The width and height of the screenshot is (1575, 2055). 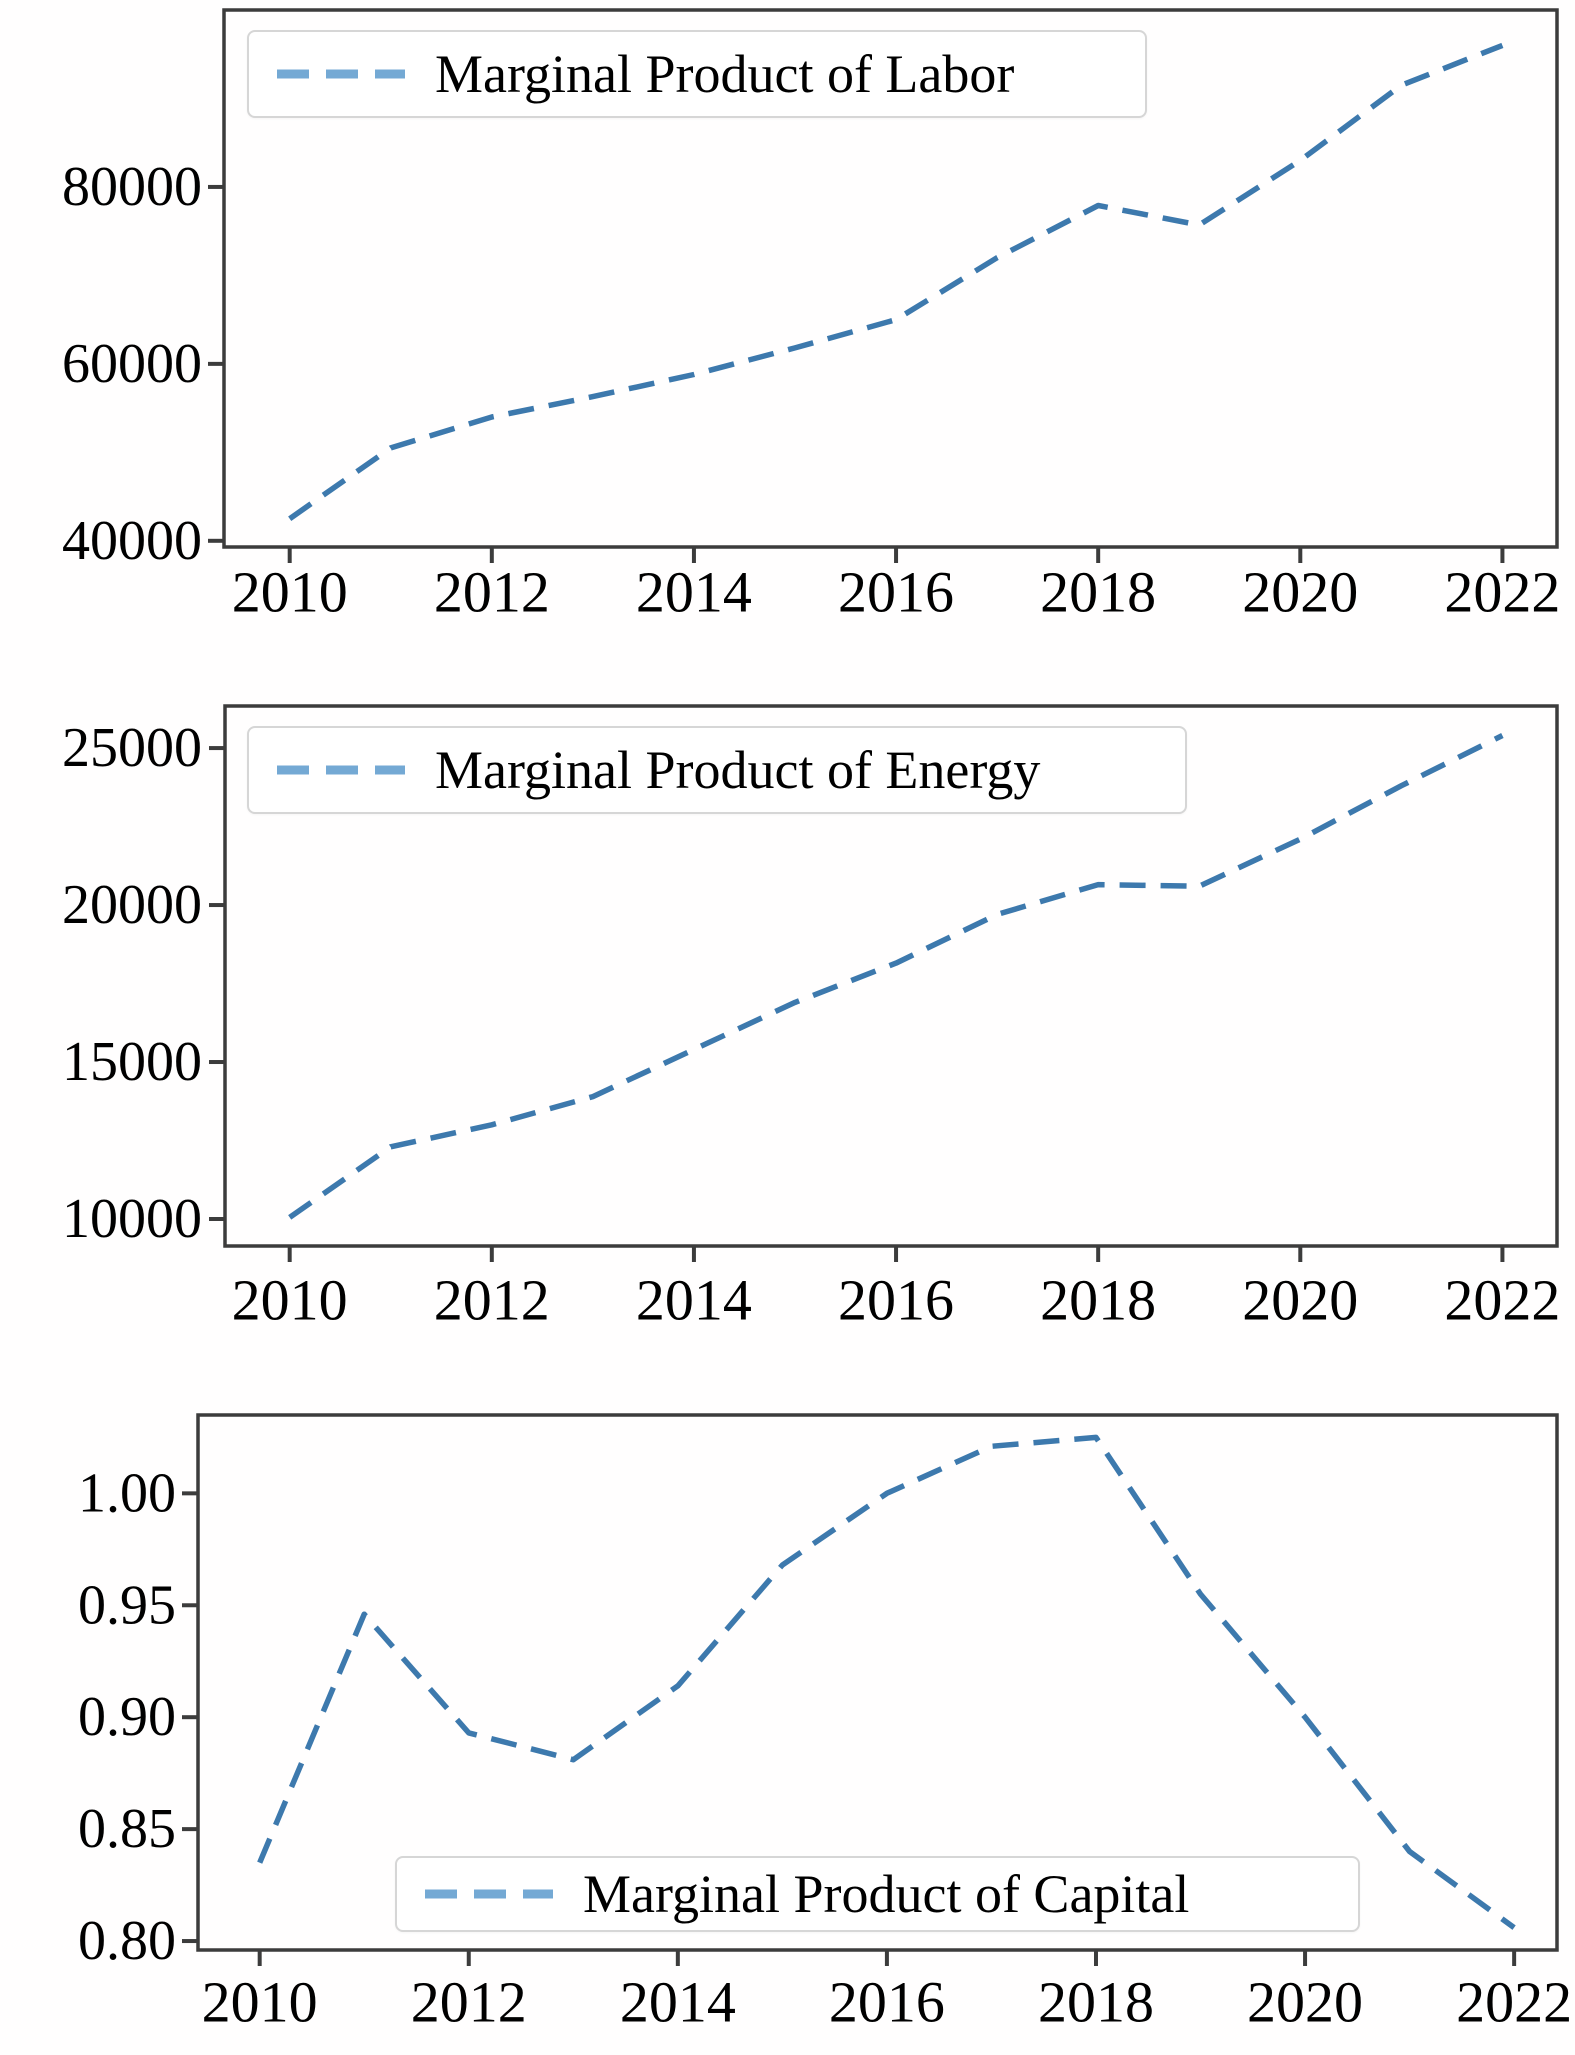 What do you see at coordinates (132, 905) in the screenshot?
I see `y-tick-label: 20000` at bounding box center [132, 905].